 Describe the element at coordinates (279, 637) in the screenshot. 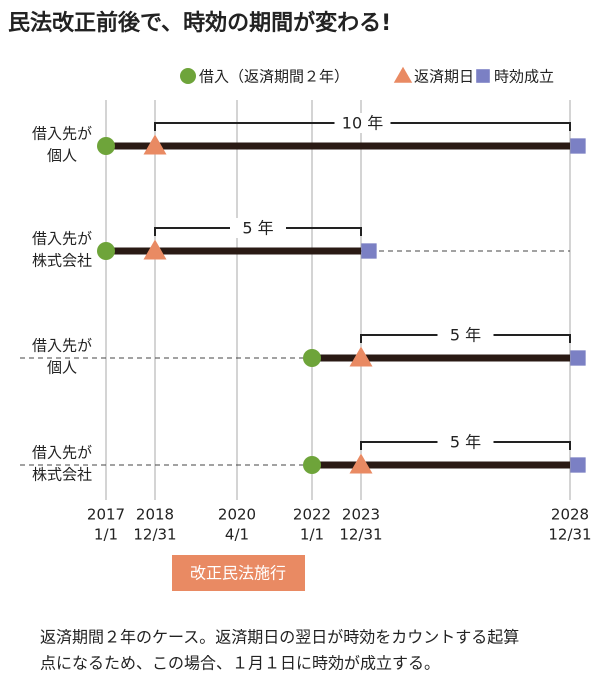

I see `caption: 返済期間２年のケース。返済期日の翌日が時効をカウントする起算` at that location.